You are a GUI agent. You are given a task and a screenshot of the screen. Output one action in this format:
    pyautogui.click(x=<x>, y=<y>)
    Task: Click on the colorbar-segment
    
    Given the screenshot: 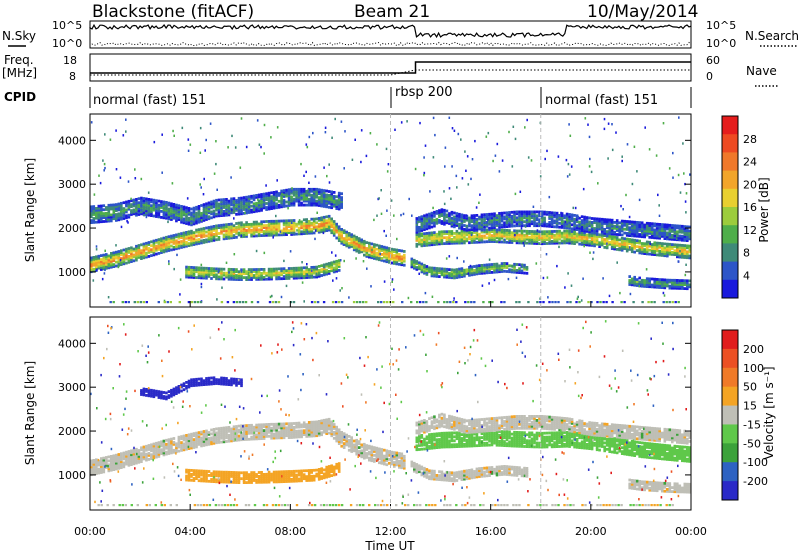 What is the action you would take?
    pyautogui.click(x=730, y=125)
    